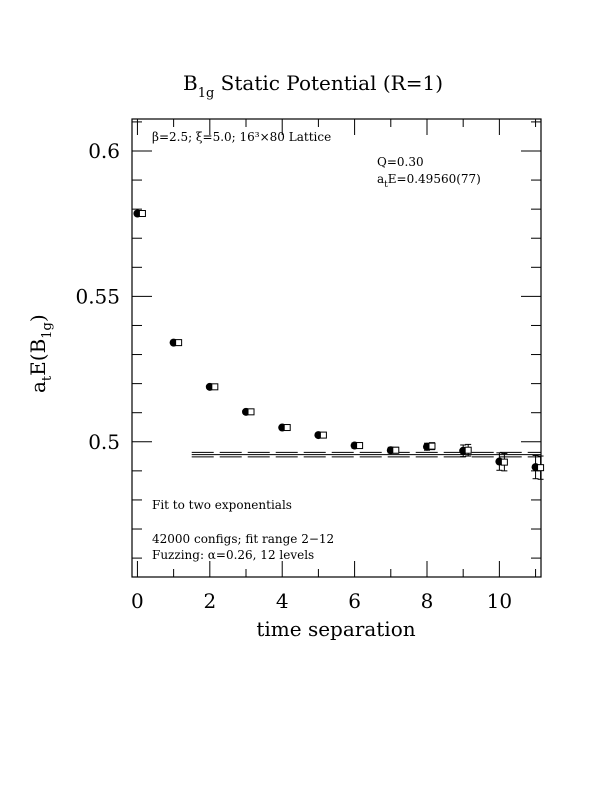  I want to click on x-tick-label: 8, so click(427, 601).